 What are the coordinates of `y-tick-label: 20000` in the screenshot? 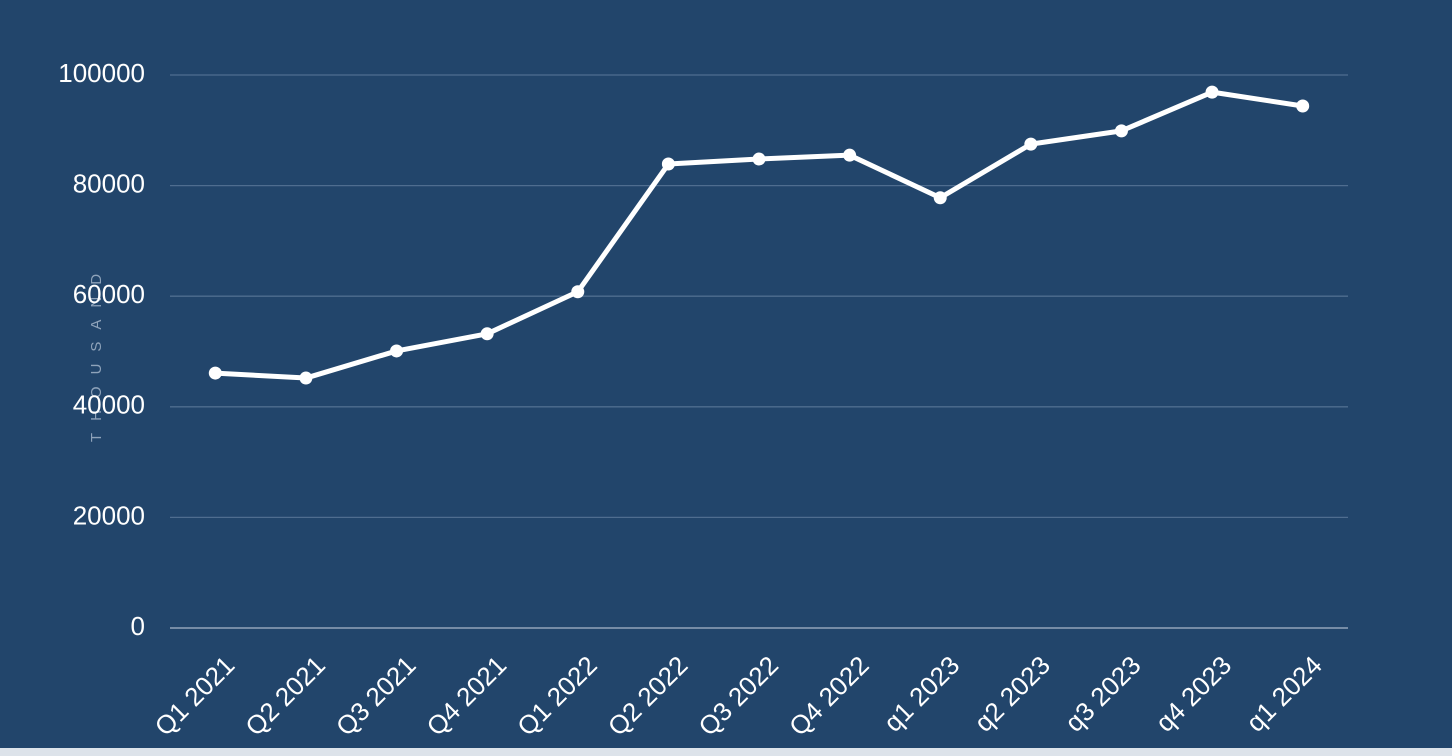 It's located at (109, 515).